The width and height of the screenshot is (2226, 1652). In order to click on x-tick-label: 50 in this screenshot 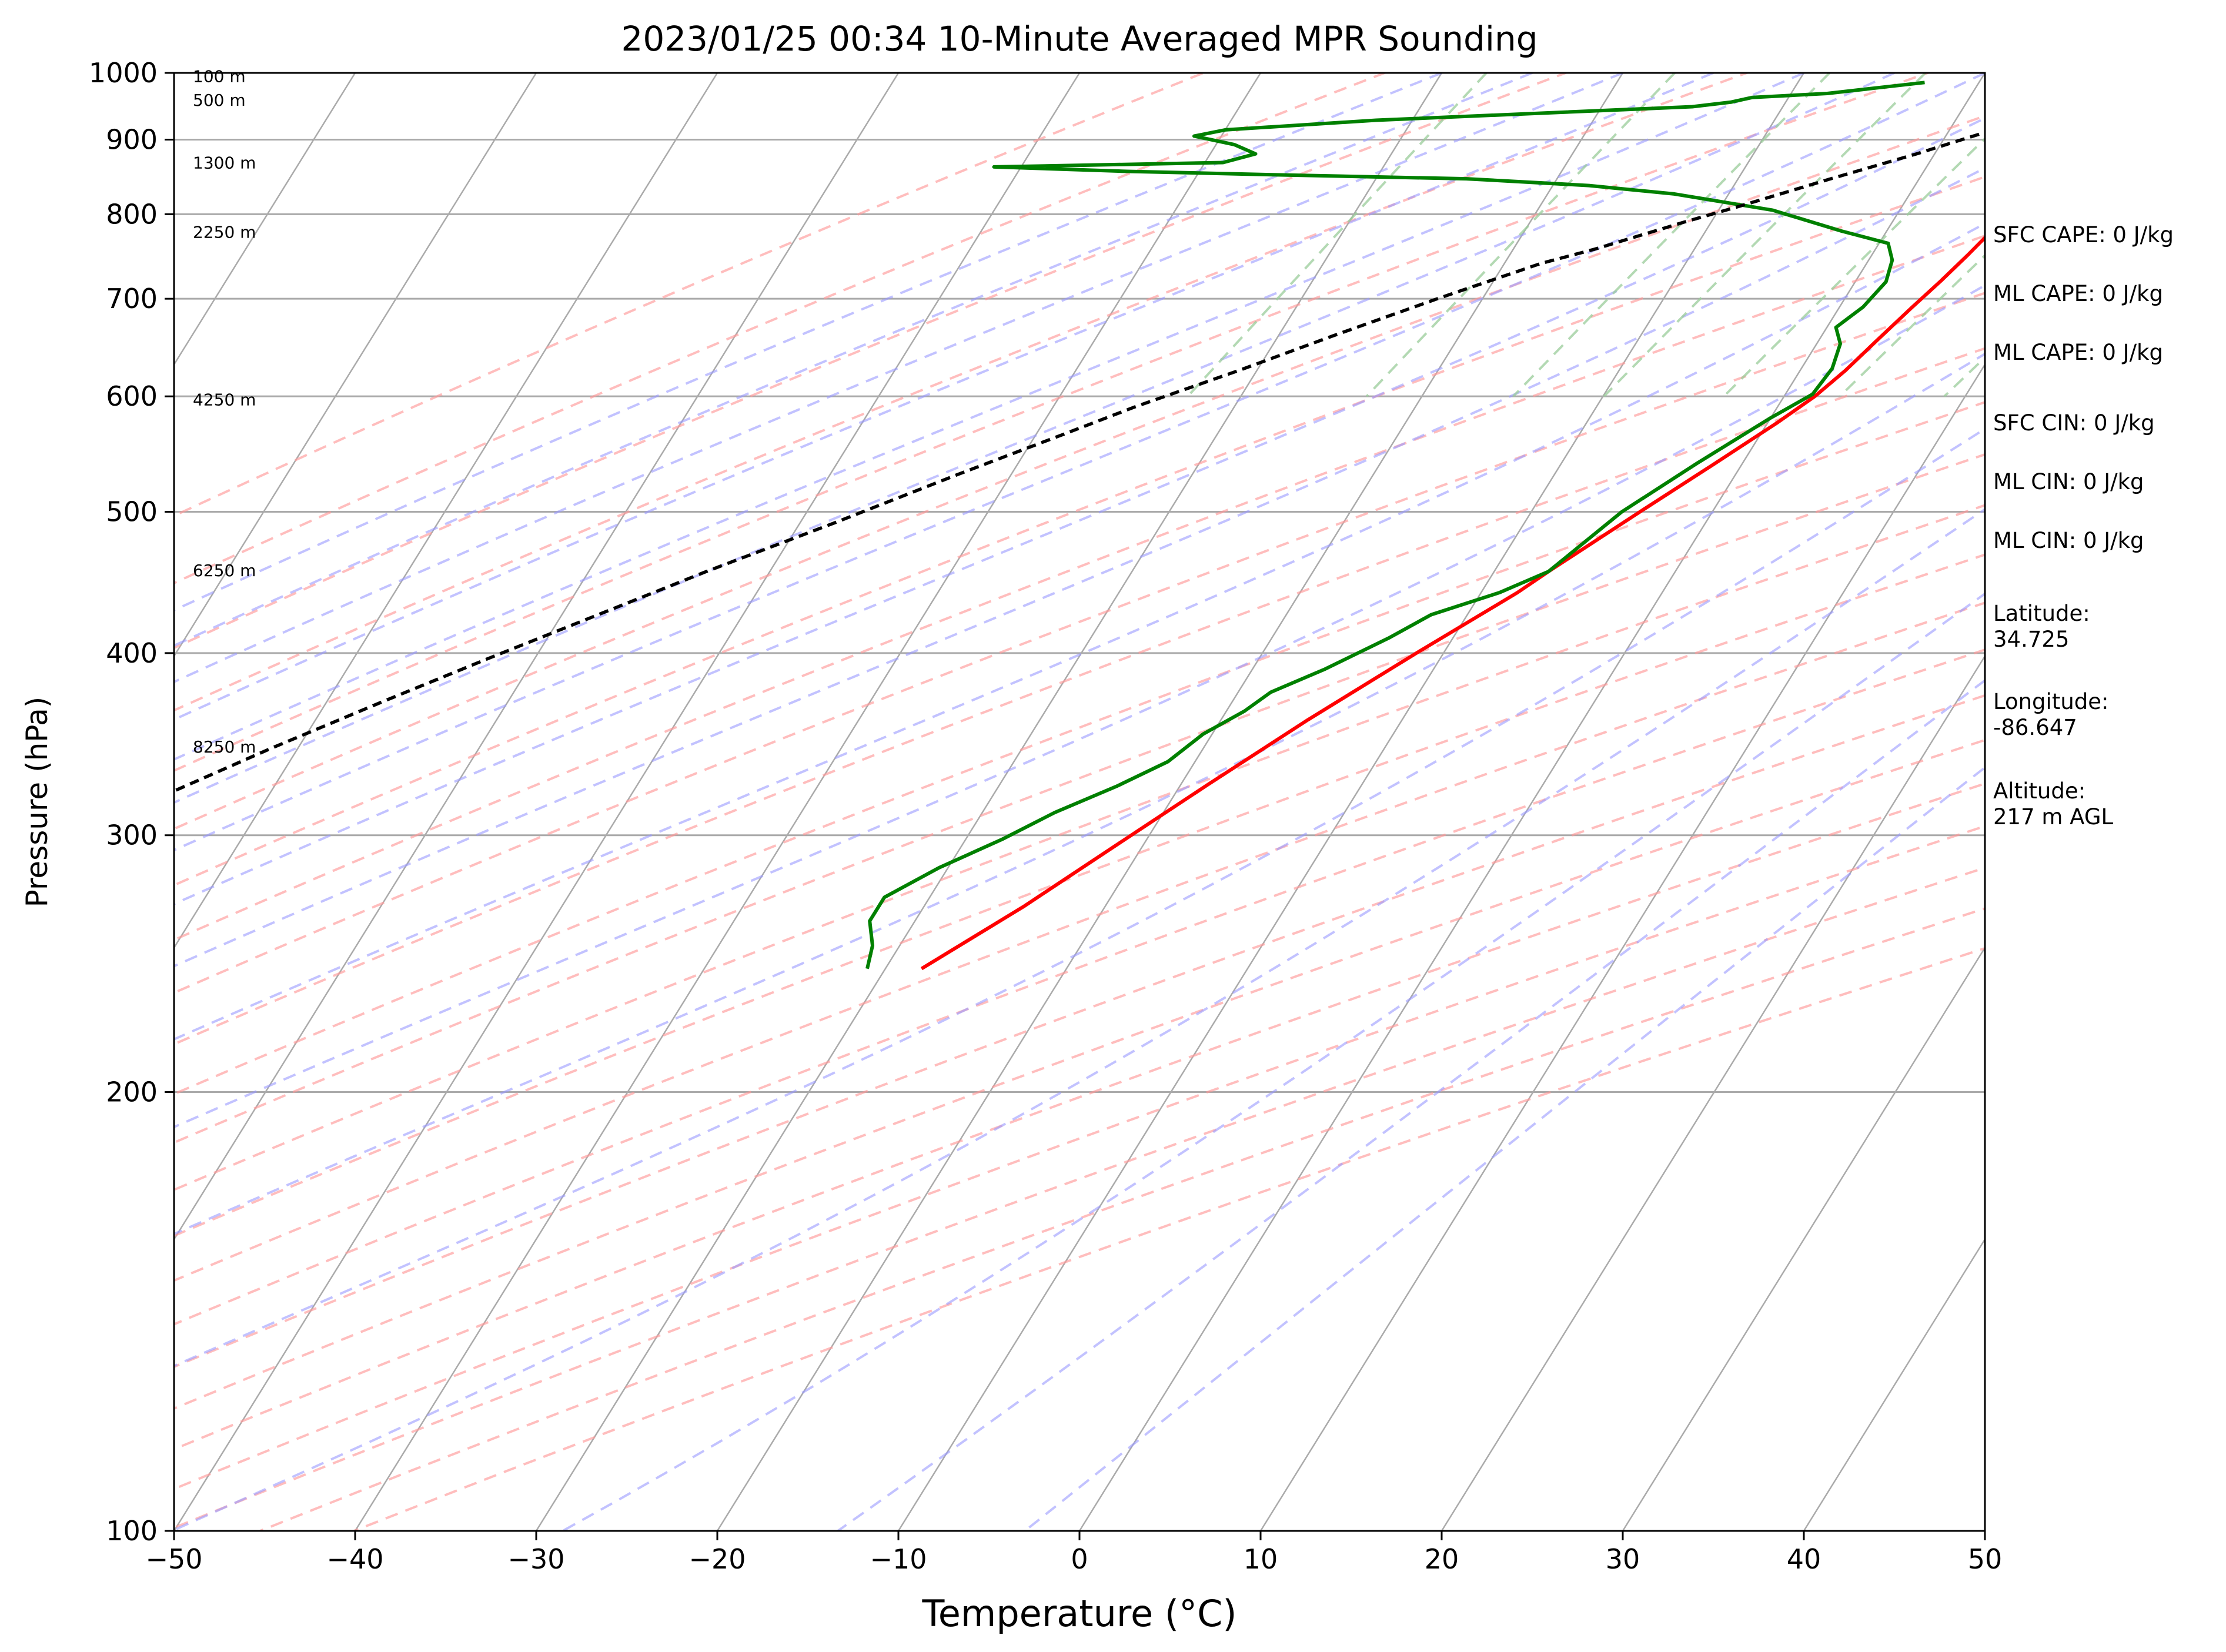, I will do `click(1986, 1559)`.